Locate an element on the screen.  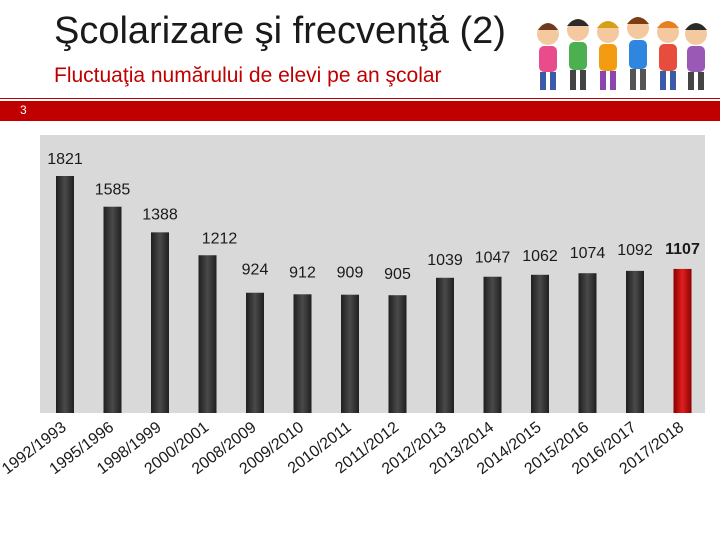
bar-1998/1999 is located at coordinates (160, 322).